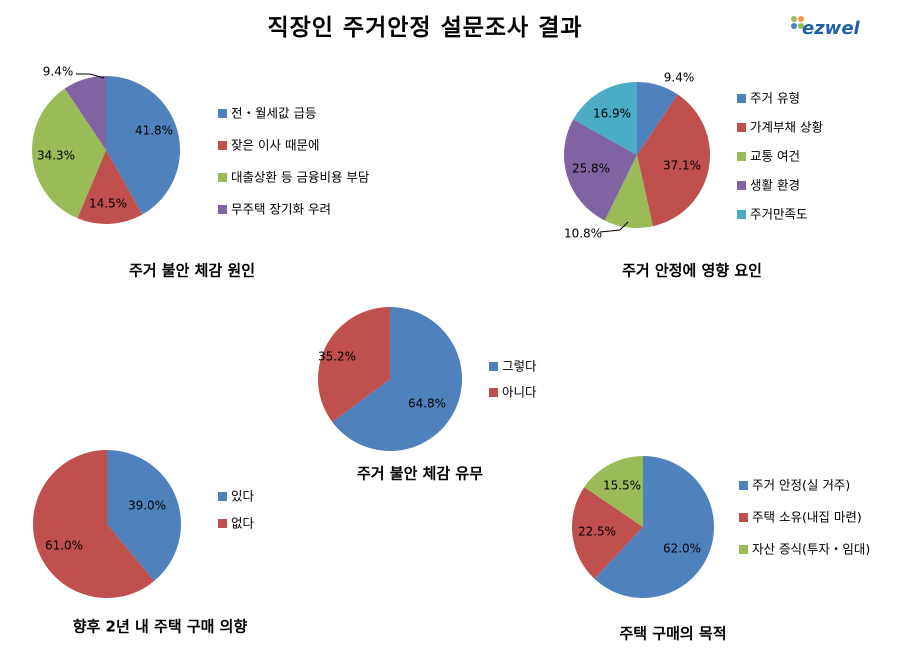 The image size is (898, 658). What do you see at coordinates (775, 156) in the screenshot?
I see `legend-label: 교통 여건` at bounding box center [775, 156].